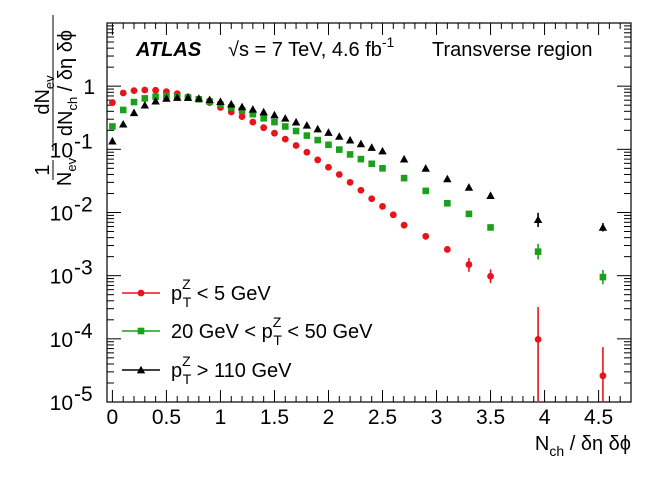  I want to click on y-axis-title-denominator: dNch / δη δϕ, so click(67, 83).